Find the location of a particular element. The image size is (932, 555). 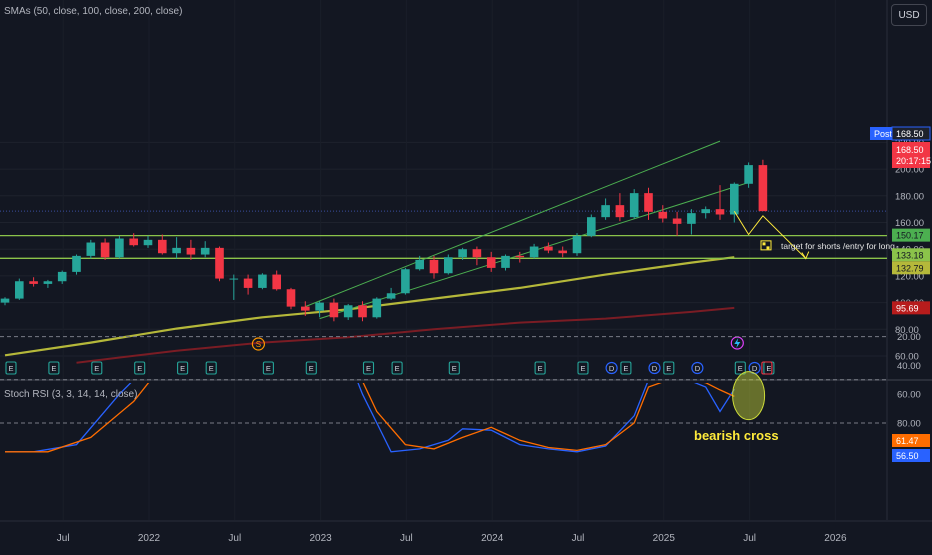

stoch-k-value: 56.50 is located at coordinates (907, 456).